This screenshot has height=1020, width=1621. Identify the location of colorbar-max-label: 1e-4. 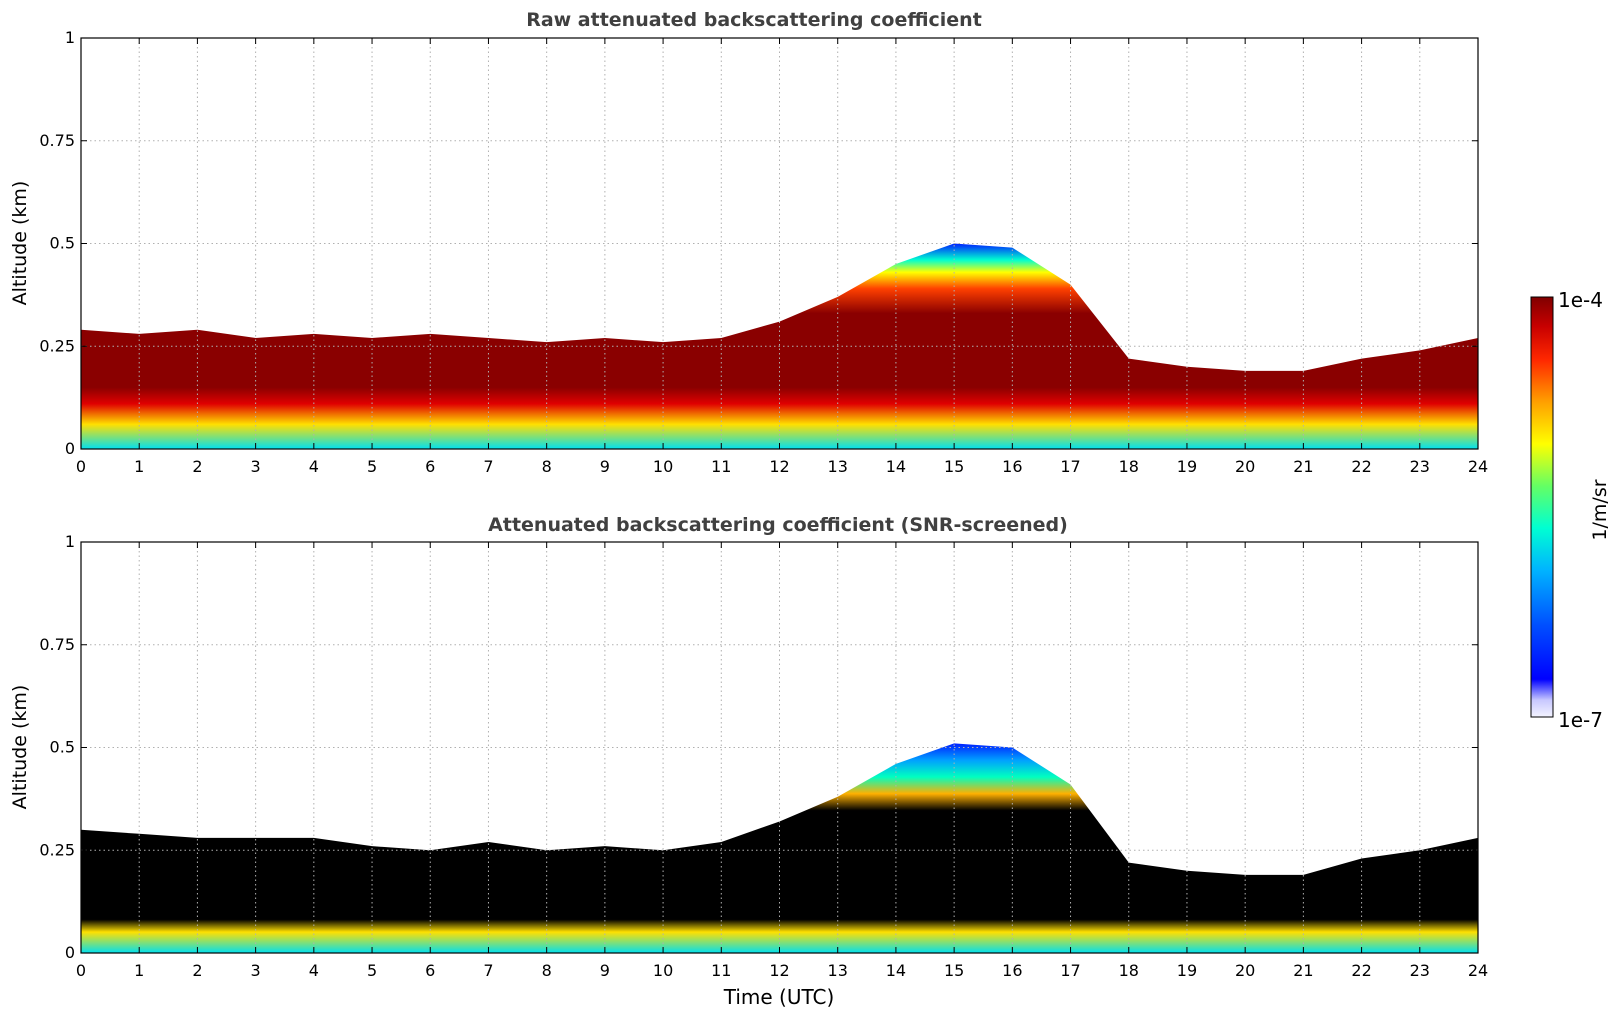
(1580, 300).